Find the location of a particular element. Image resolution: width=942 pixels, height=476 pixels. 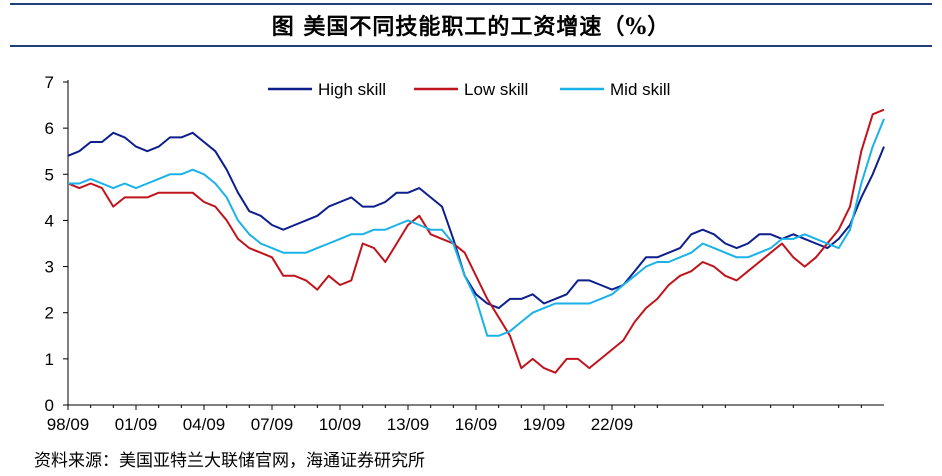

x-tick-label-7: 19/09 is located at coordinates (544, 424).